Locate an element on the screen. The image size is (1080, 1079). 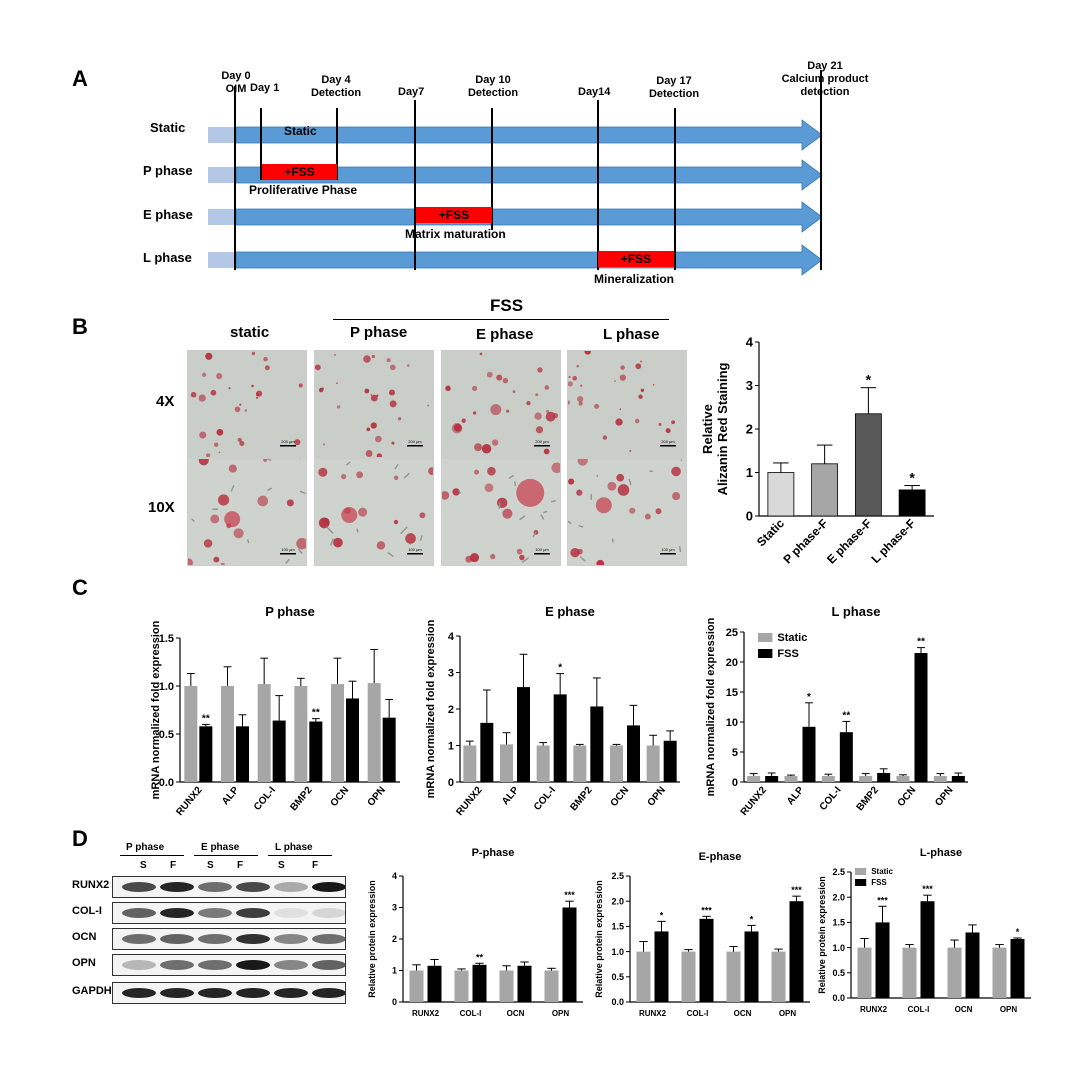
micrograph-4x-1: 200 μm is located at coordinates (374, 404).